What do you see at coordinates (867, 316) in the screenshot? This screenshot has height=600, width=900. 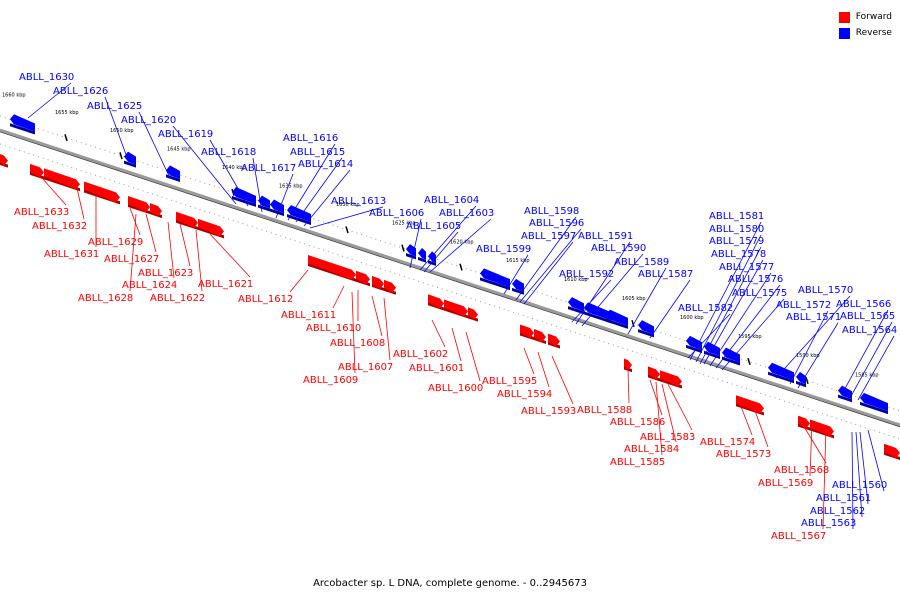 I see `gene-label: ABLL_1565` at bounding box center [867, 316].